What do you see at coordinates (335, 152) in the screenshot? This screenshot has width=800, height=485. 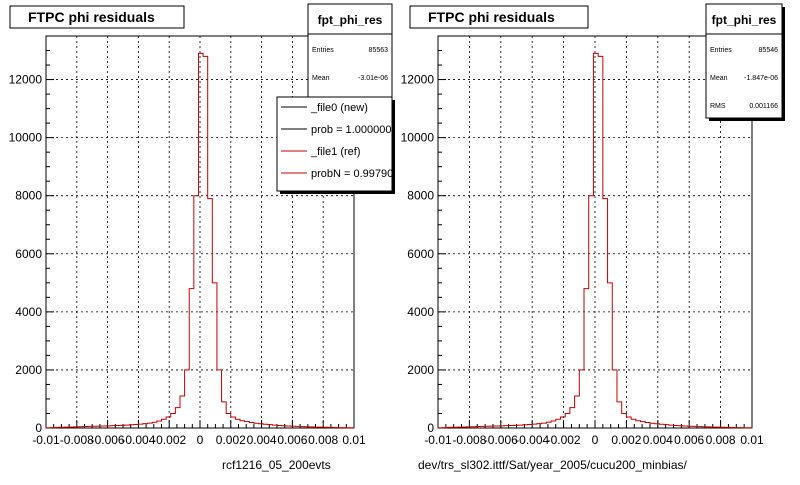 I see `legend-label: _file1 (ref)` at bounding box center [335, 152].